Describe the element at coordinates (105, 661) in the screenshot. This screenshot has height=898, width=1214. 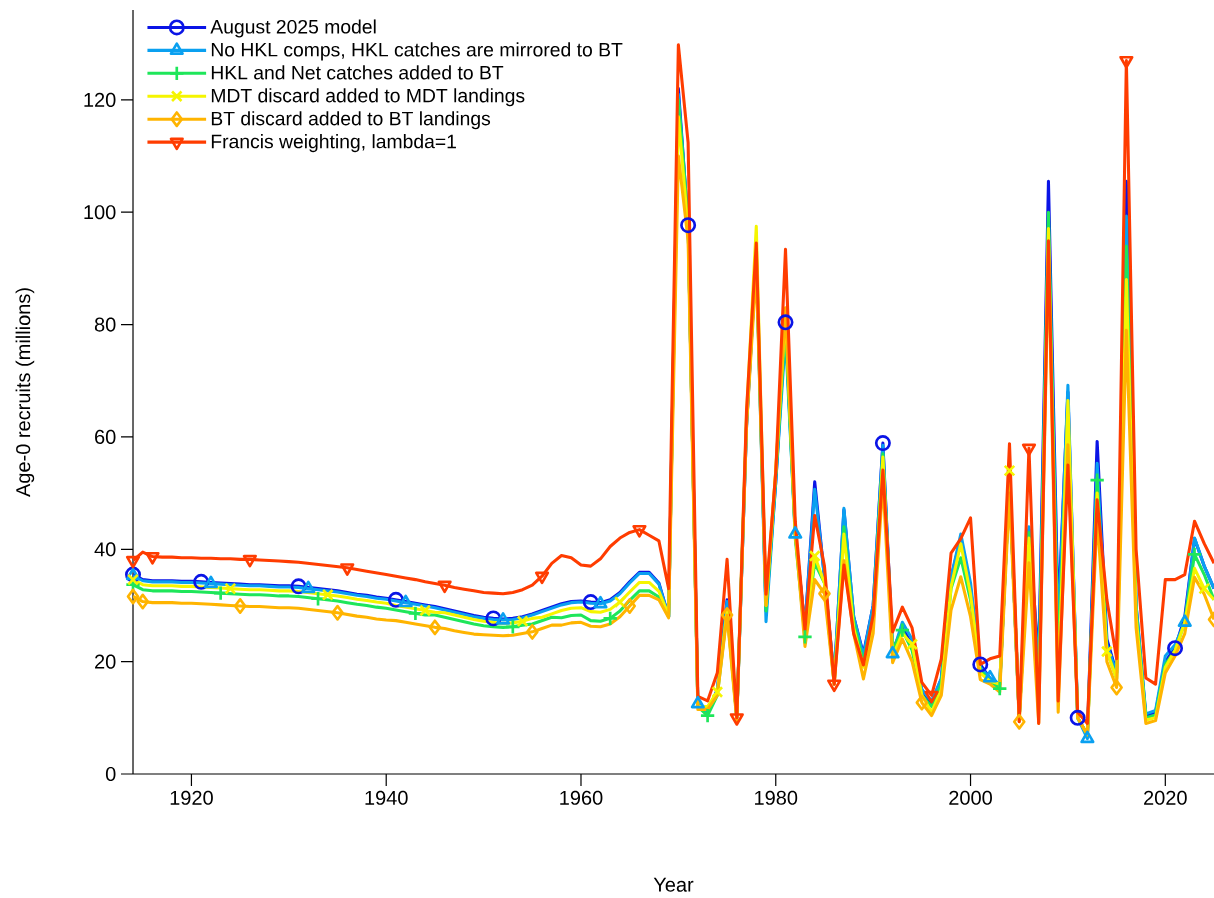
I see `y-tick-label: 20` at that location.